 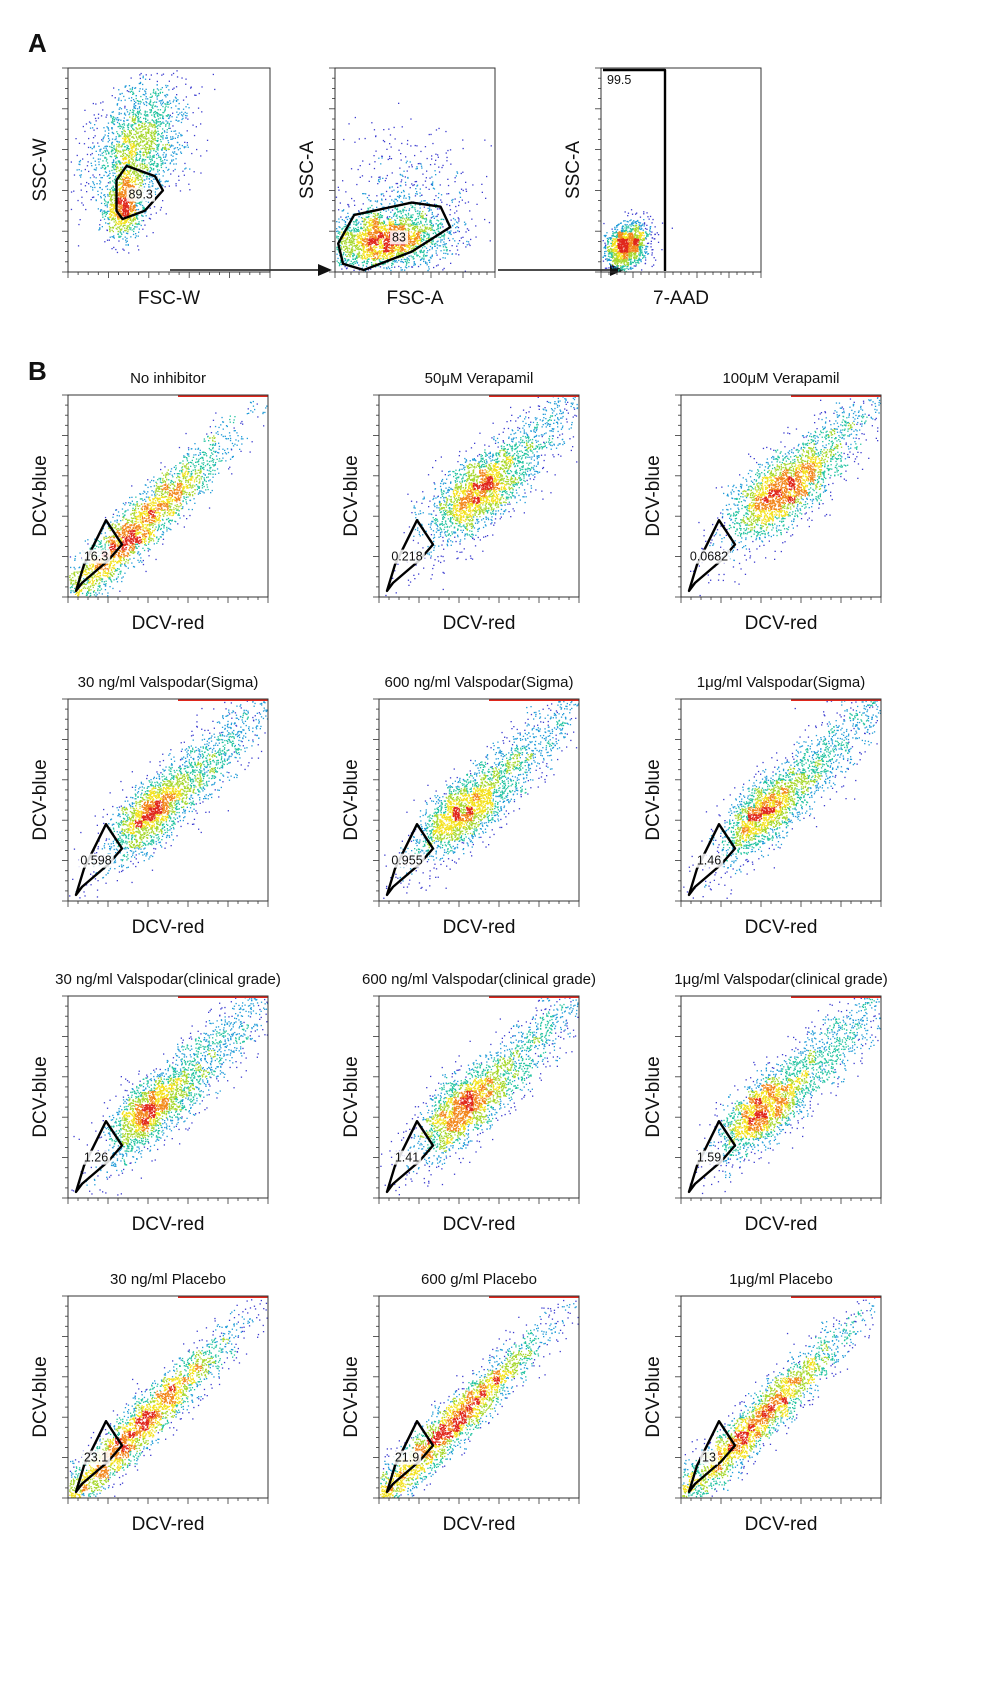 I want to click on plot-2: 83FSC-ASSC-A, so click(x=396, y=188).